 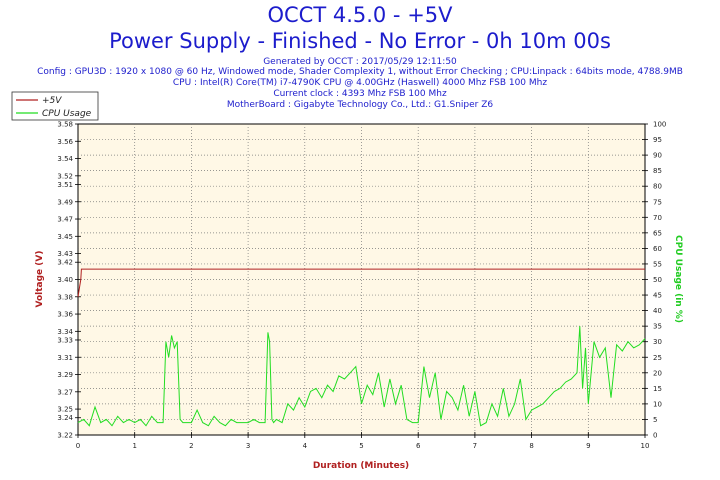 I want to click on x-axis-title: Duration (Minutes), so click(x=361, y=466).